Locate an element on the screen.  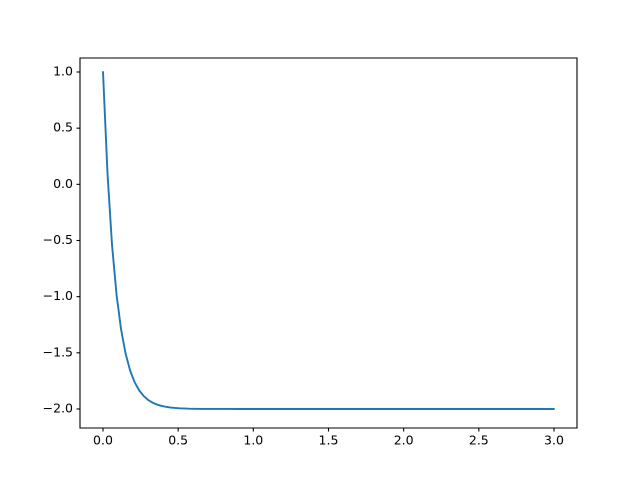
x-tick-label-2: 1.0 is located at coordinates (253, 440).